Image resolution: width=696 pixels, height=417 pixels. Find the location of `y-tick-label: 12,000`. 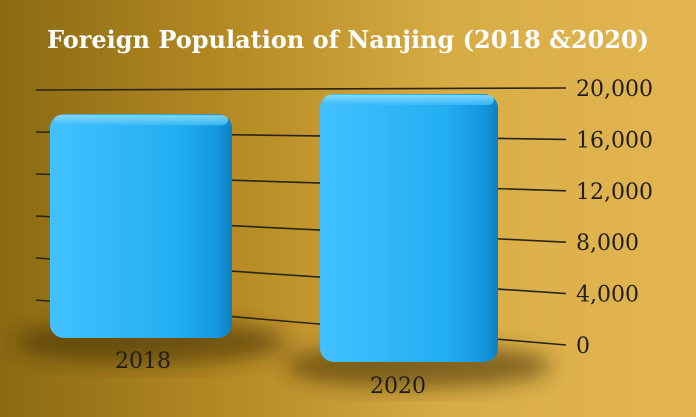

y-tick-label: 12,000 is located at coordinates (614, 192).